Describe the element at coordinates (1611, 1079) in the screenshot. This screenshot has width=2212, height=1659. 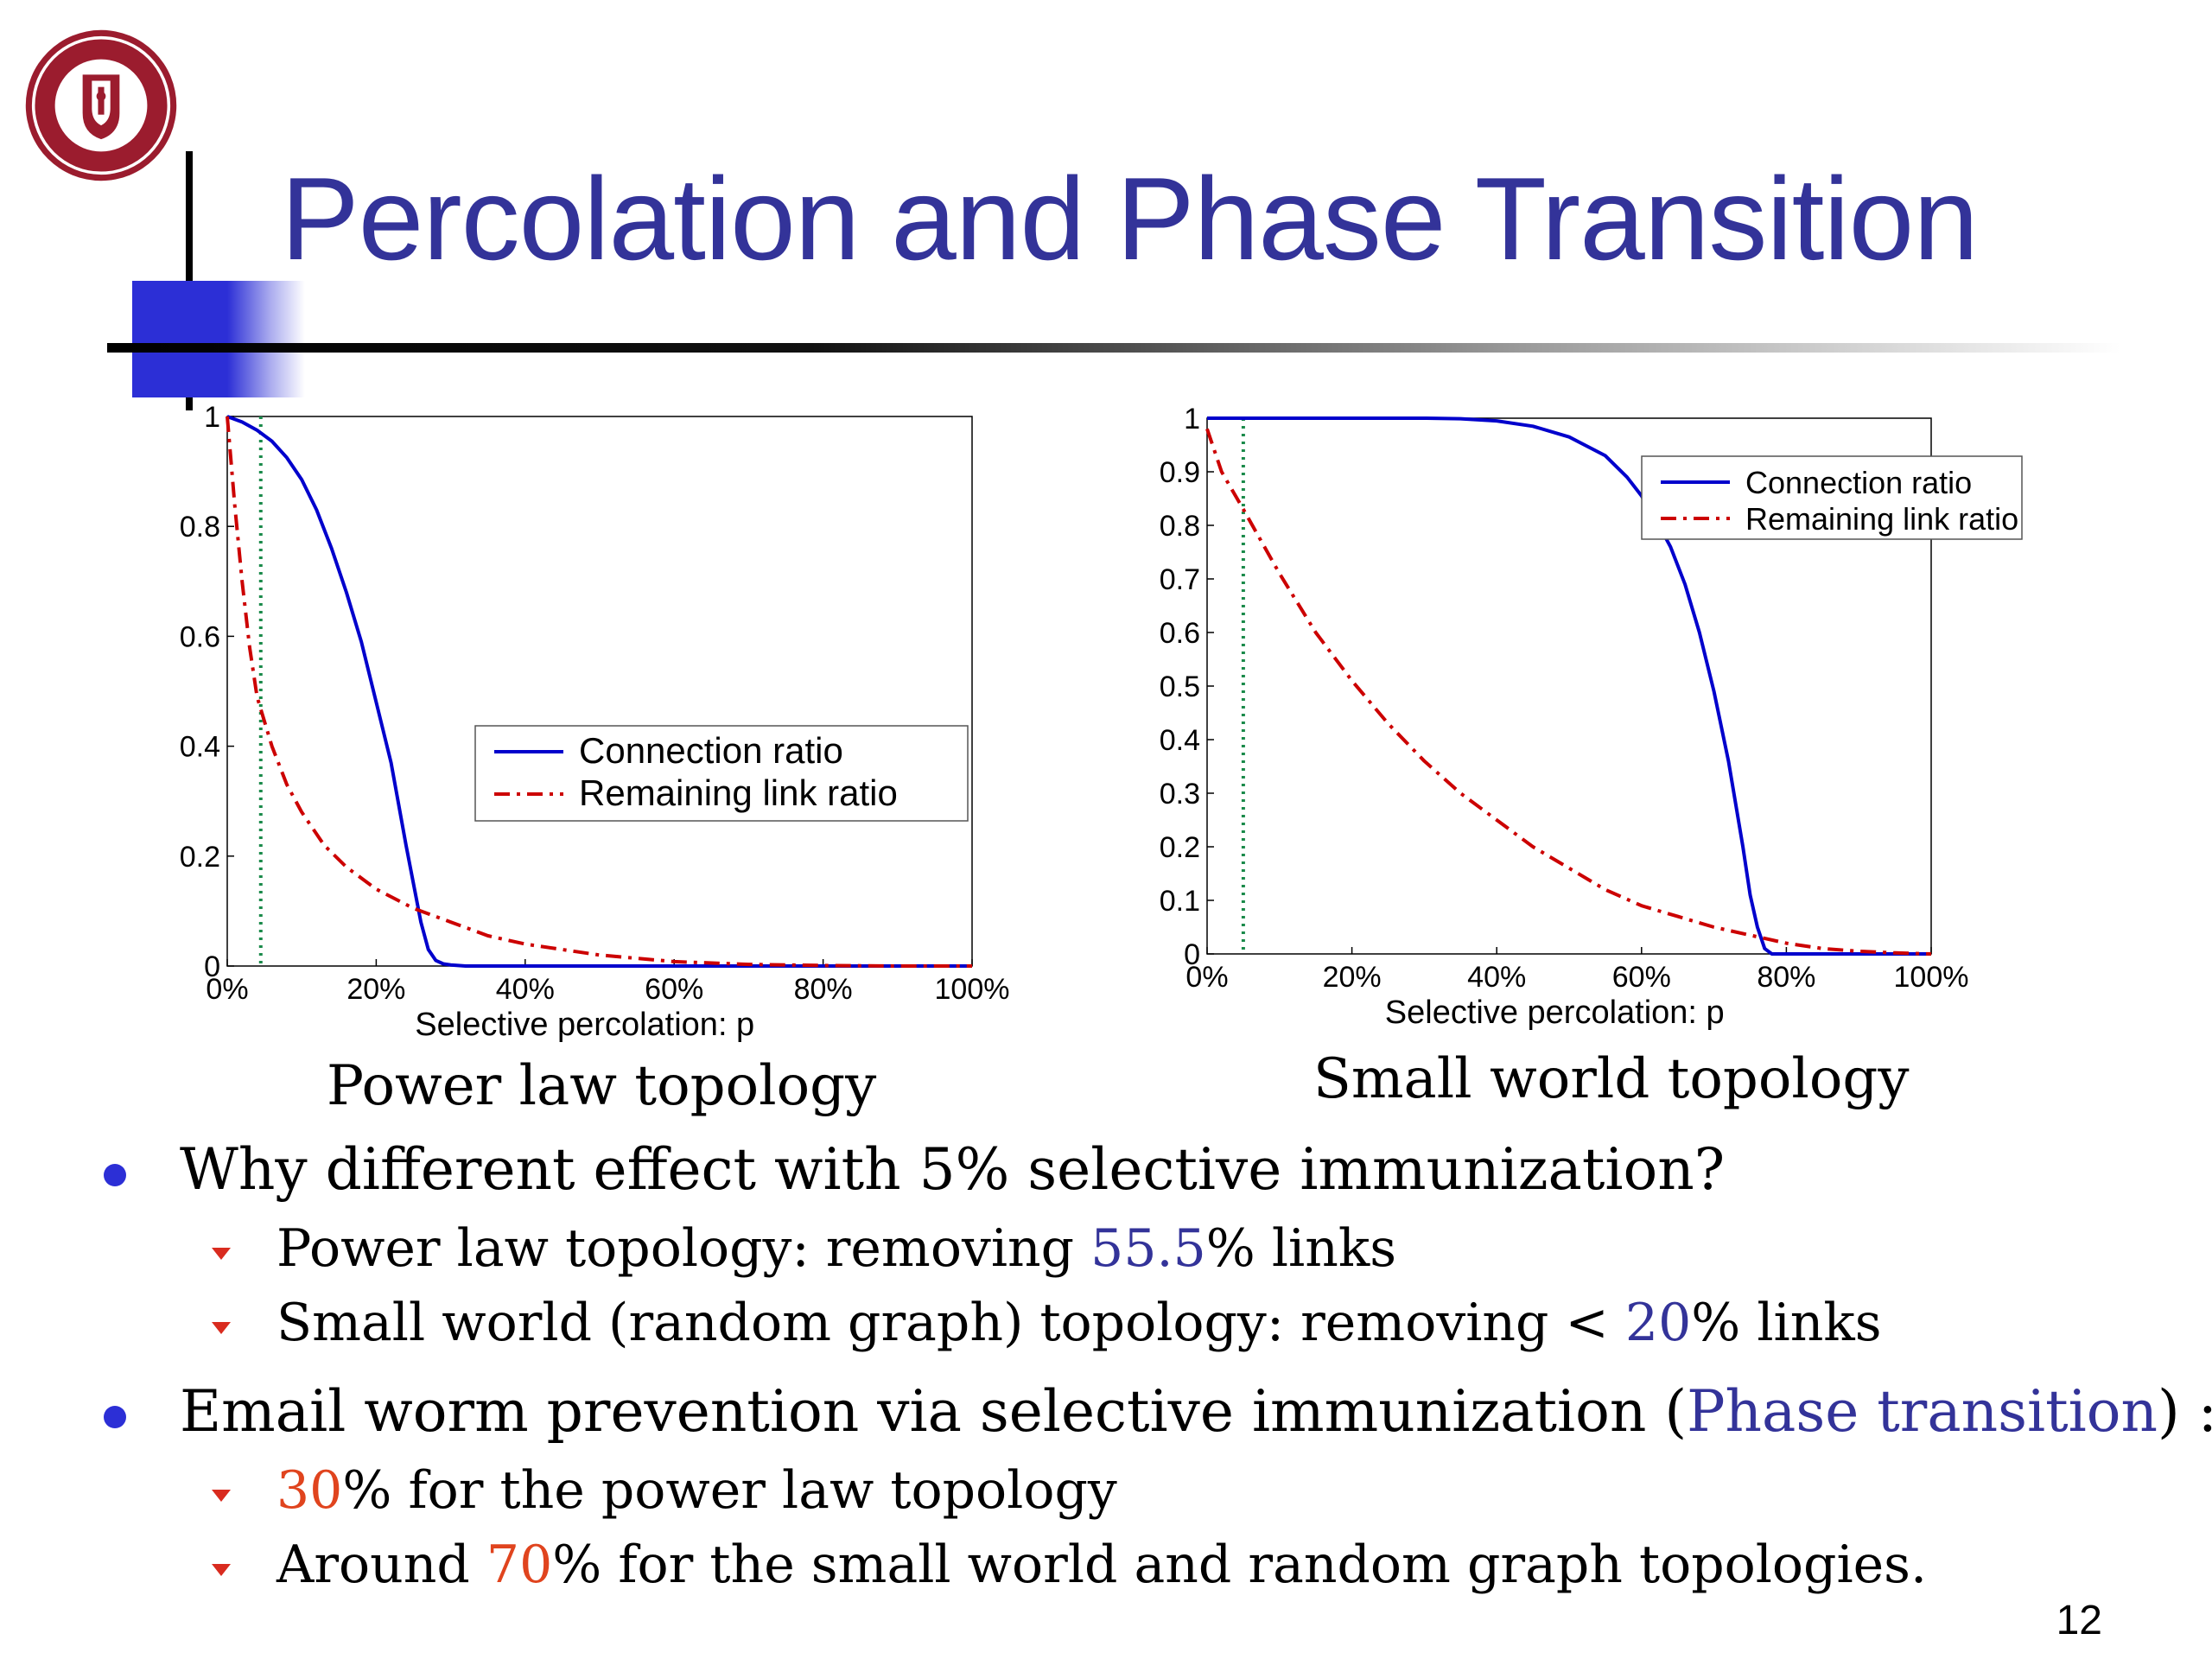
I see `caption-small-world: Small world topology` at that location.